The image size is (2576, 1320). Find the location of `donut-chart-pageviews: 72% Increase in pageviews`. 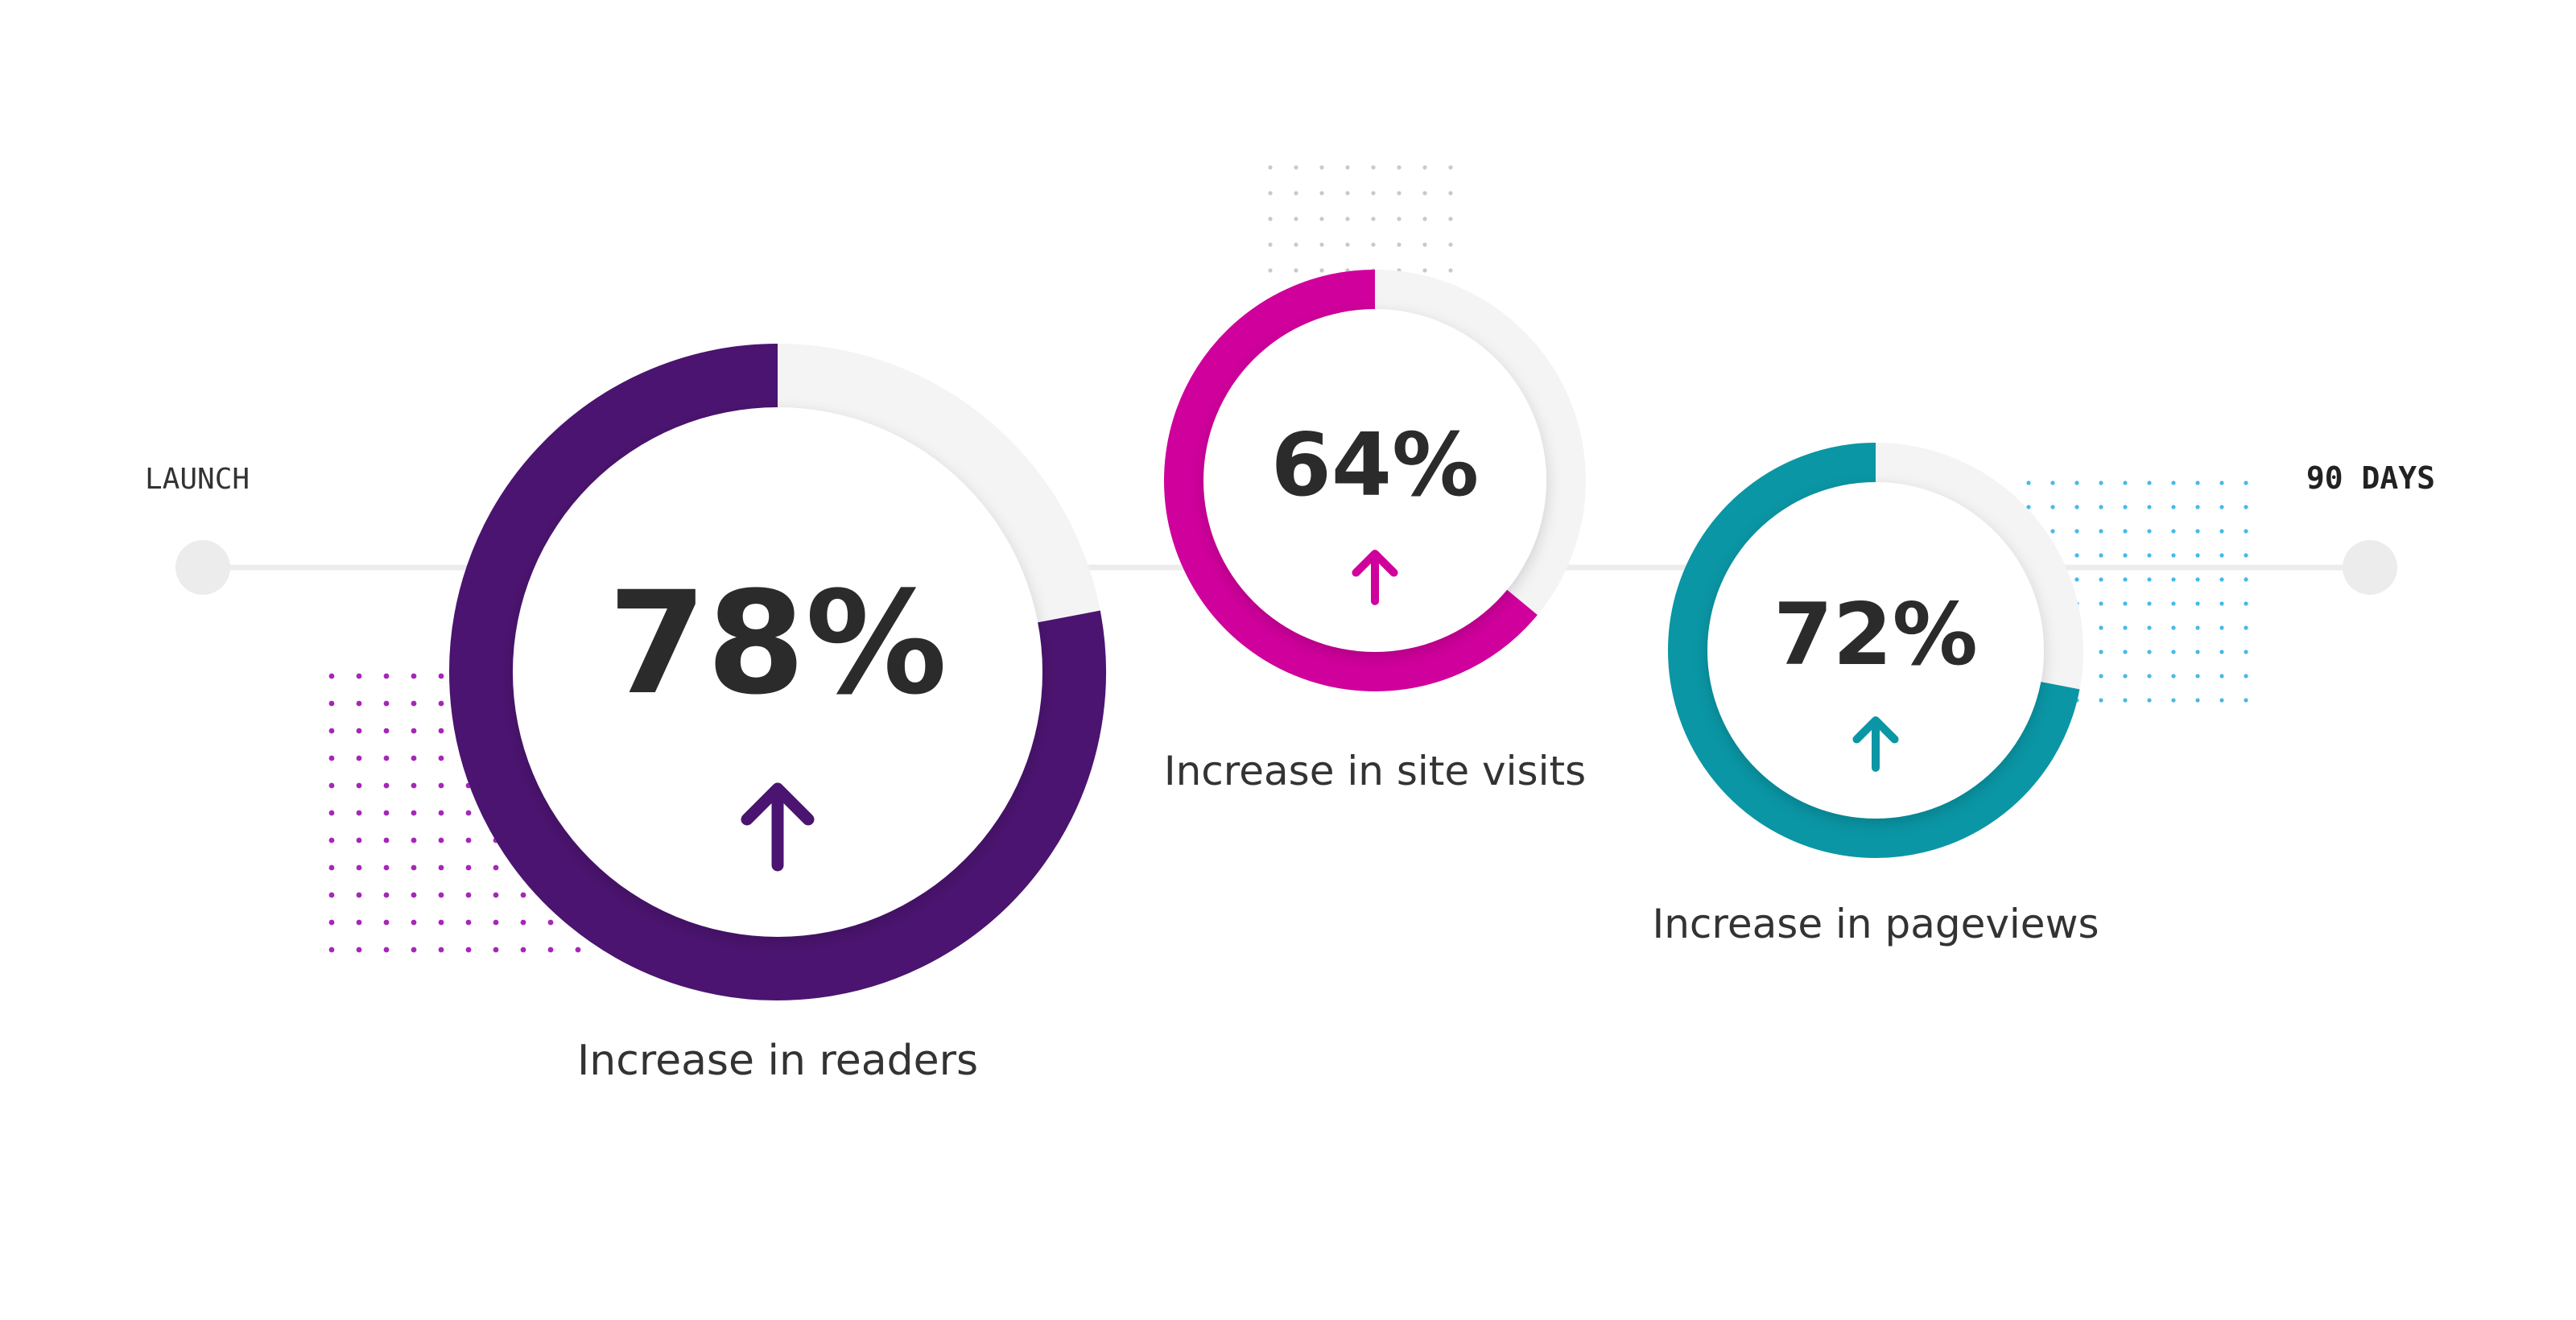

donut-chart-pageviews: 72% Increase in pageviews is located at coordinates (1875, 695).